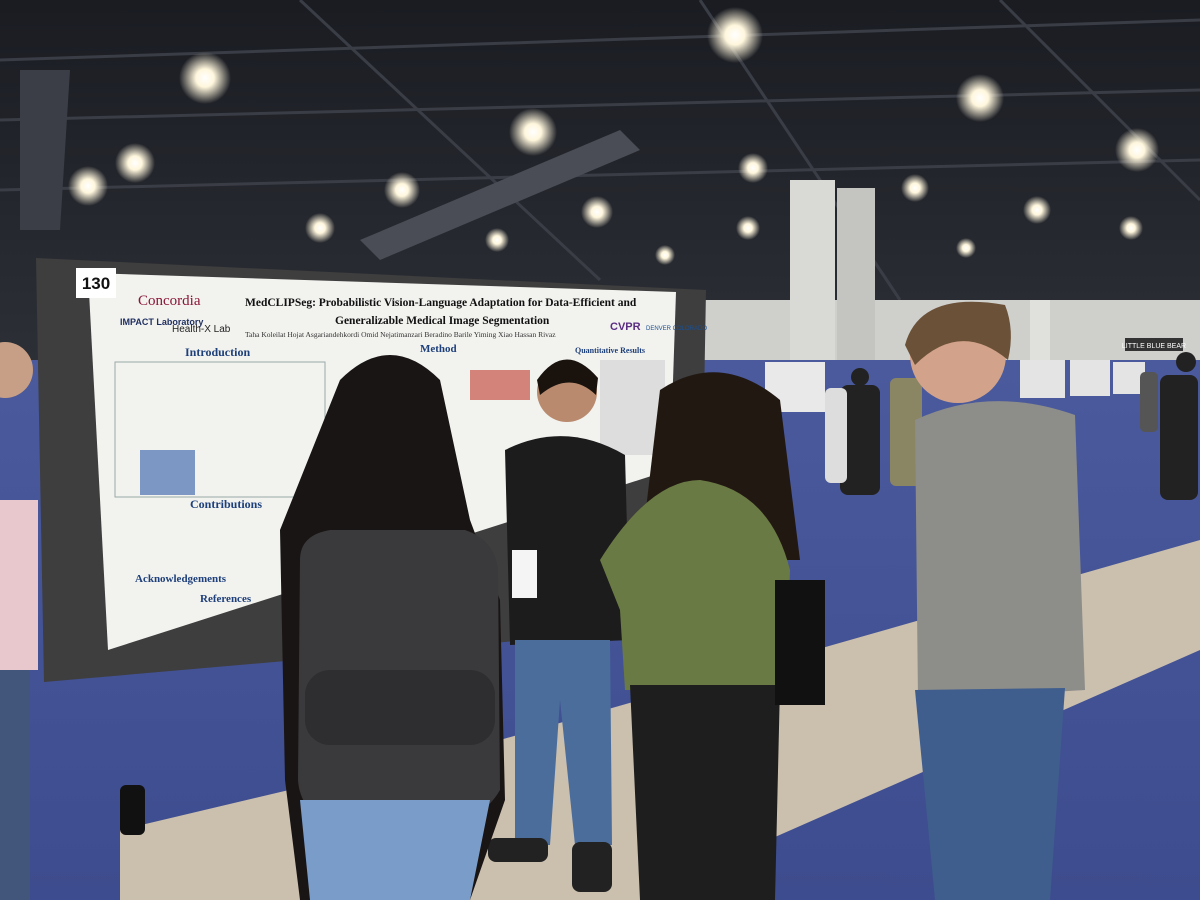 The width and height of the screenshot is (1200, 900). What do you see at coordinates (955, 386) in the screenshot?
I see `background-posters` at bounding box center [955, 386].